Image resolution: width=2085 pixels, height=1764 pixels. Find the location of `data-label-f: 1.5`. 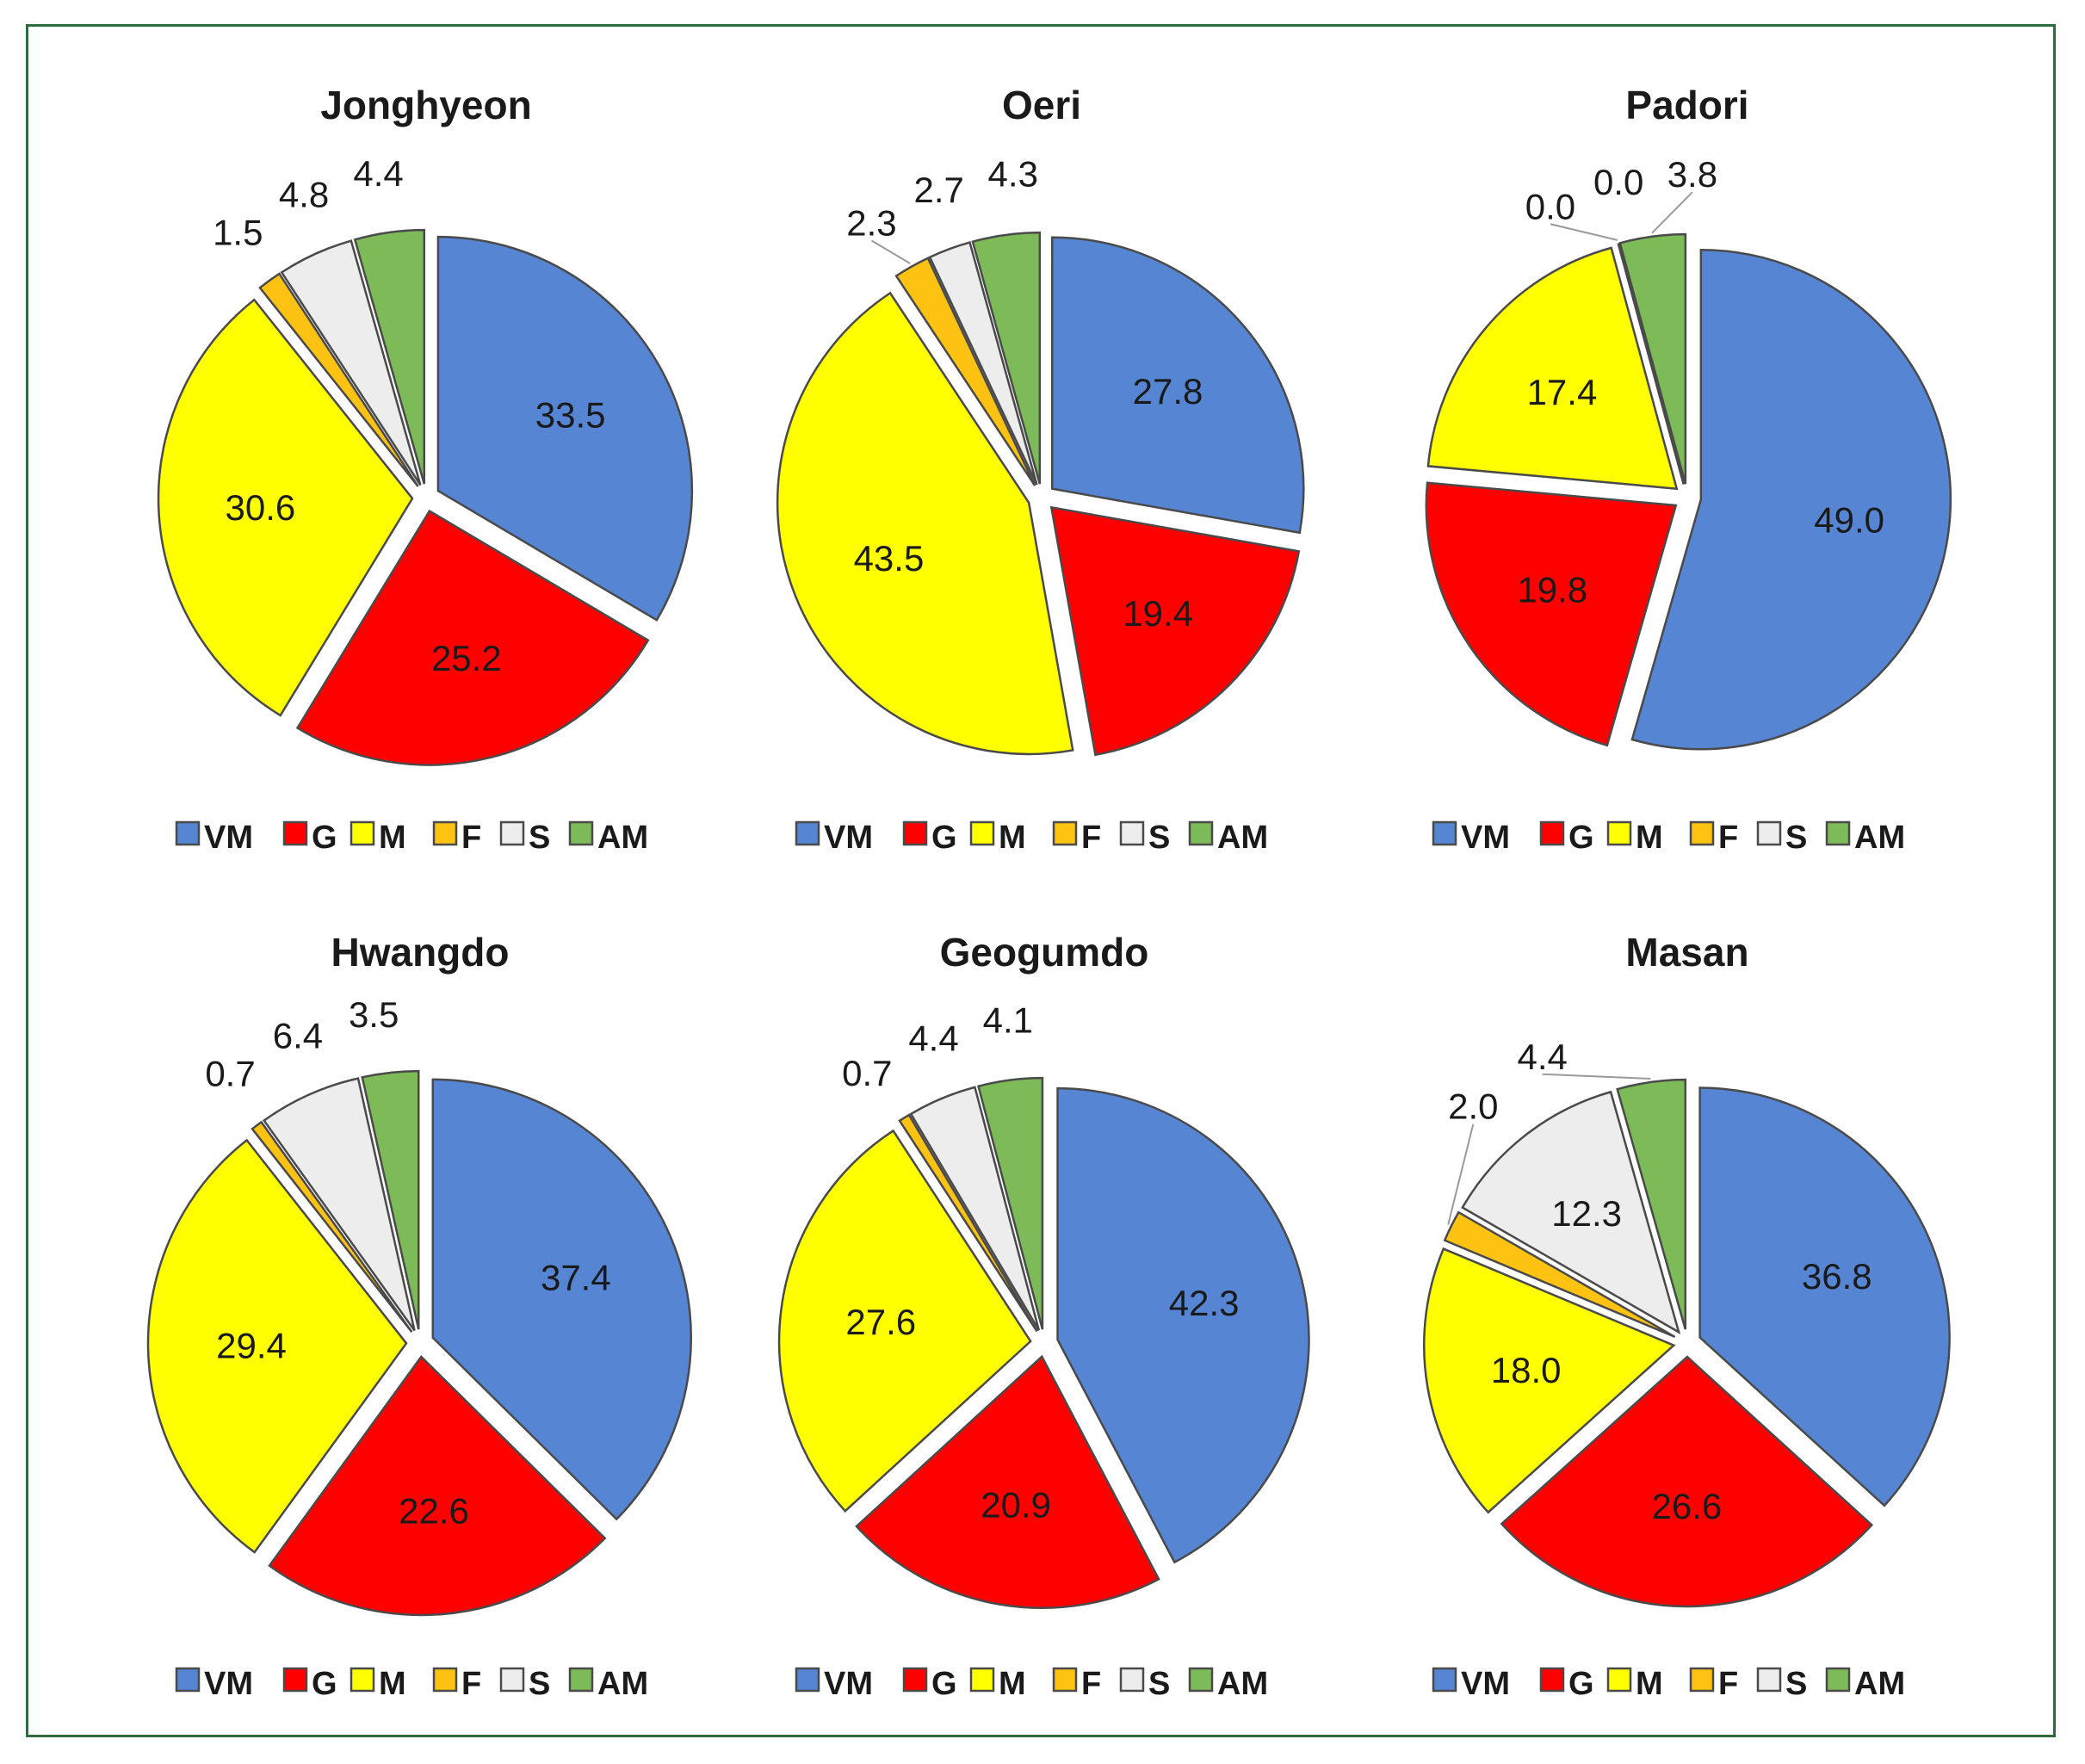

data-label-f: 1.5 is located at coordinates (238, 233).